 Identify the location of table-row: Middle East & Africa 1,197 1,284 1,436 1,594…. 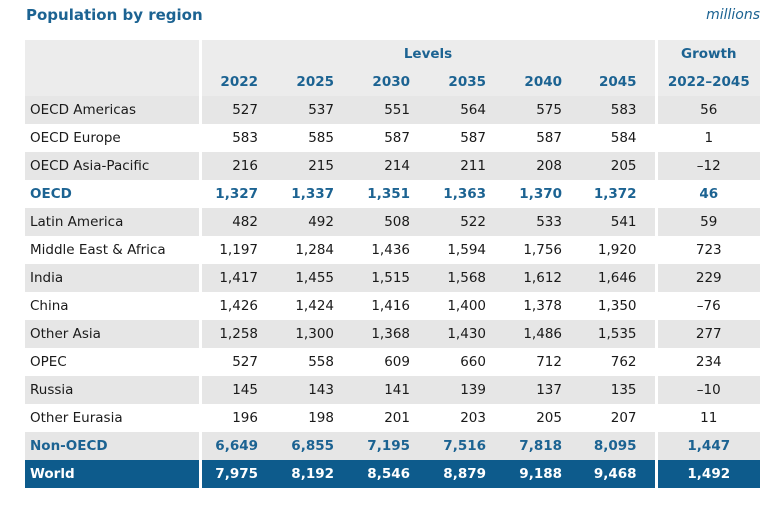
(393, 250).